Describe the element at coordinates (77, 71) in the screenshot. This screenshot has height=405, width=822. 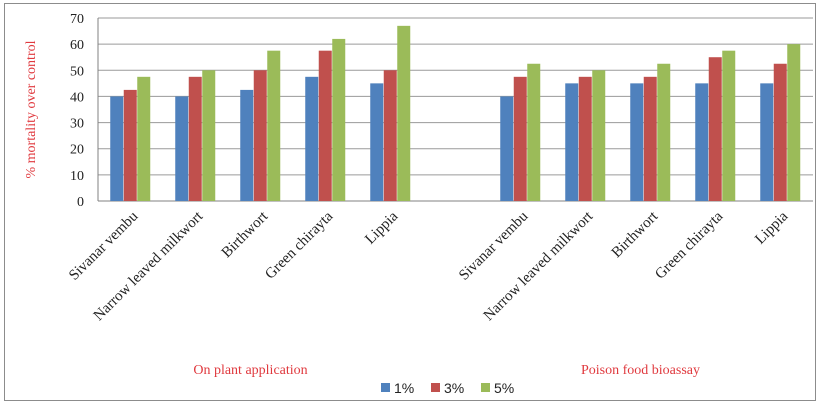
I see `y-tick-label: 50` at that location.